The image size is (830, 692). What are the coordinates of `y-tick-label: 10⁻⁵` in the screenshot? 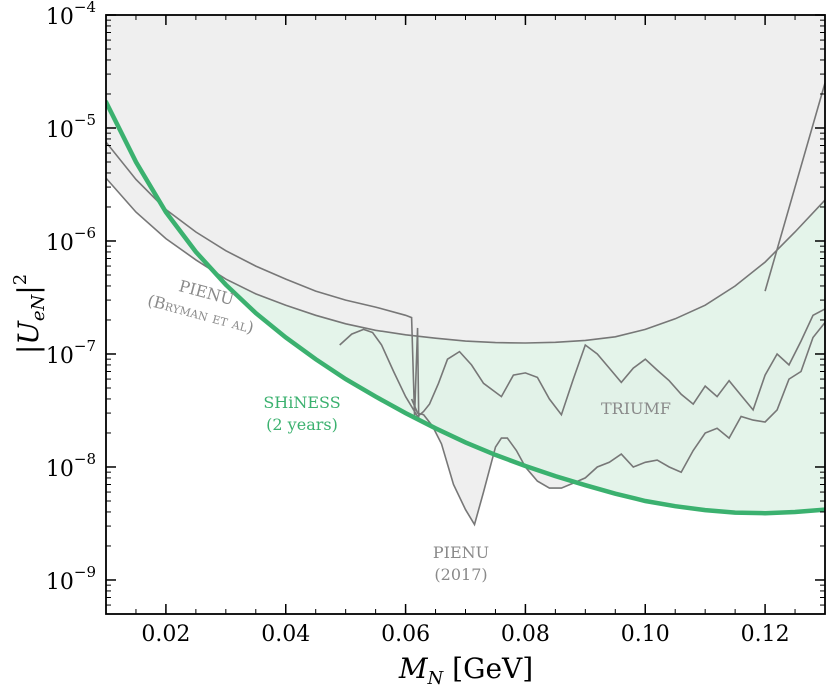 It's located at (71, 127).